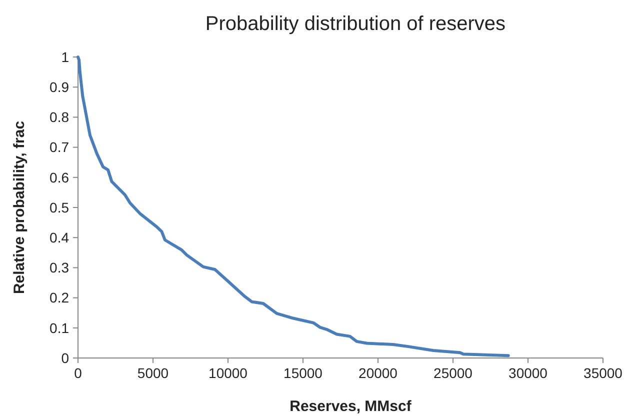 This screenshot has width=630, height=419. What do you see at coordinates (378, 373) in the screenshot?
I see `x-tick-label: 20000` at bounding box center [378, 373].